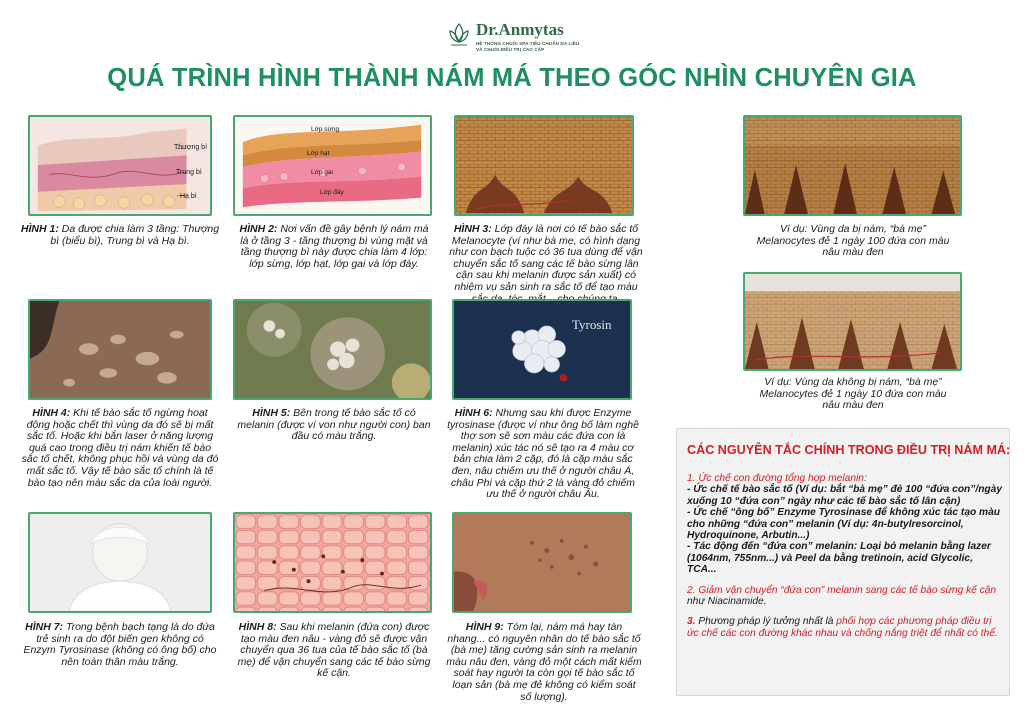 This screenshot has height=724, width=1024. I want to click on tyrosin-label: Tyrosin, so click(592, 324).